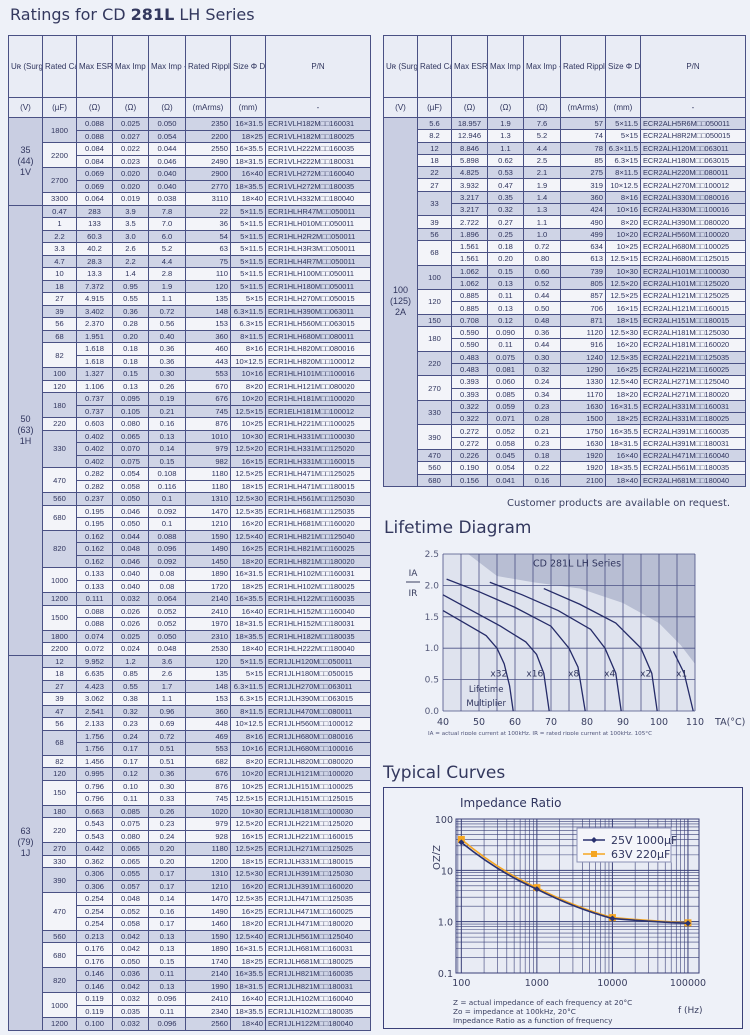 This screenshot has height=1035, width=750. Describe the element at coordinates (167, 136) in the screenshot. I see `impedance-minus10c-cell: 0.054` at that location.